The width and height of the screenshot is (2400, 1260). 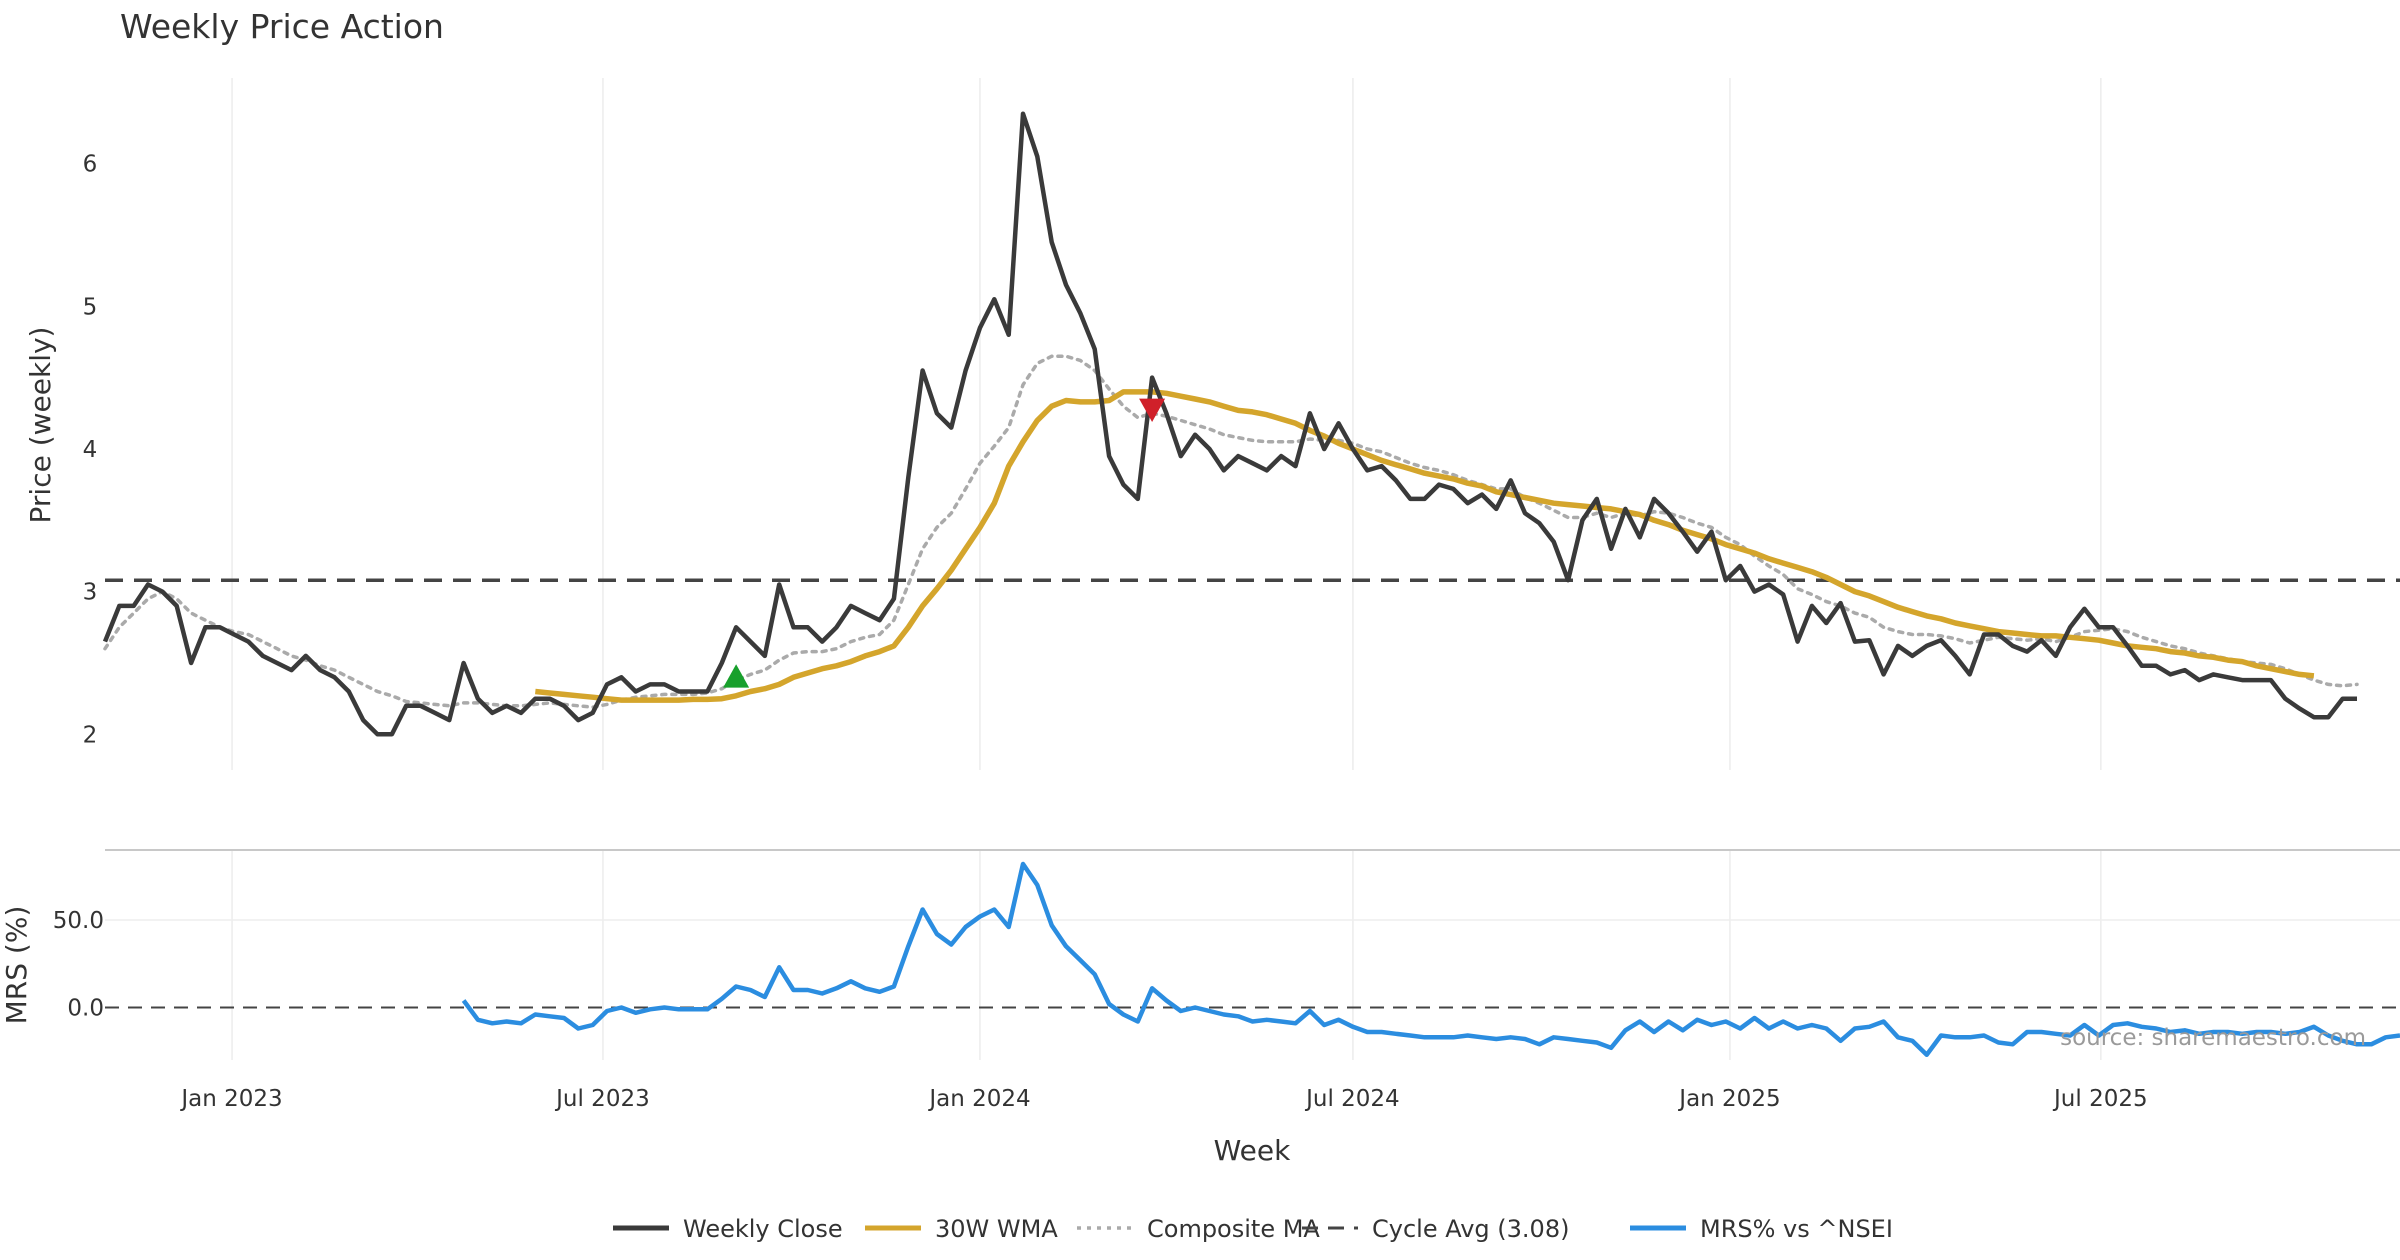 What do you see at coordinates (978, 1099) in the screenshot?
I see `x-tick-label: Jan 2024` at bounding box center [978, 1099].